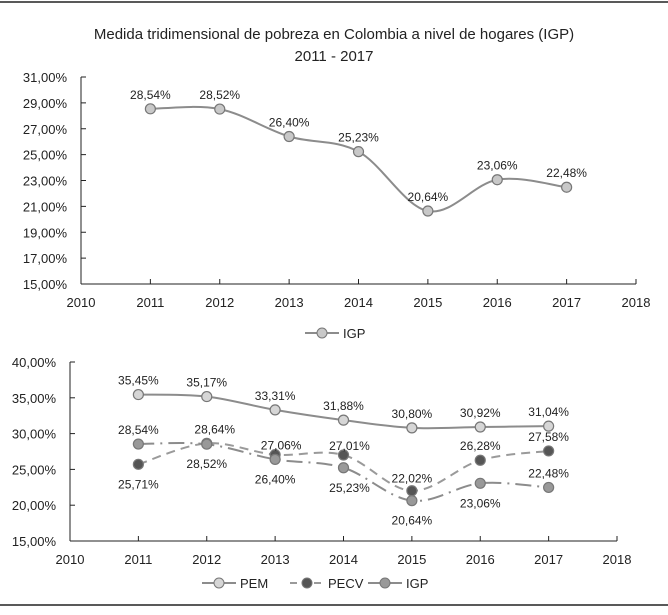  Describe the element at coordinates (343, 406) in the screenshot. I see `data-label: 31,88%` at that location.